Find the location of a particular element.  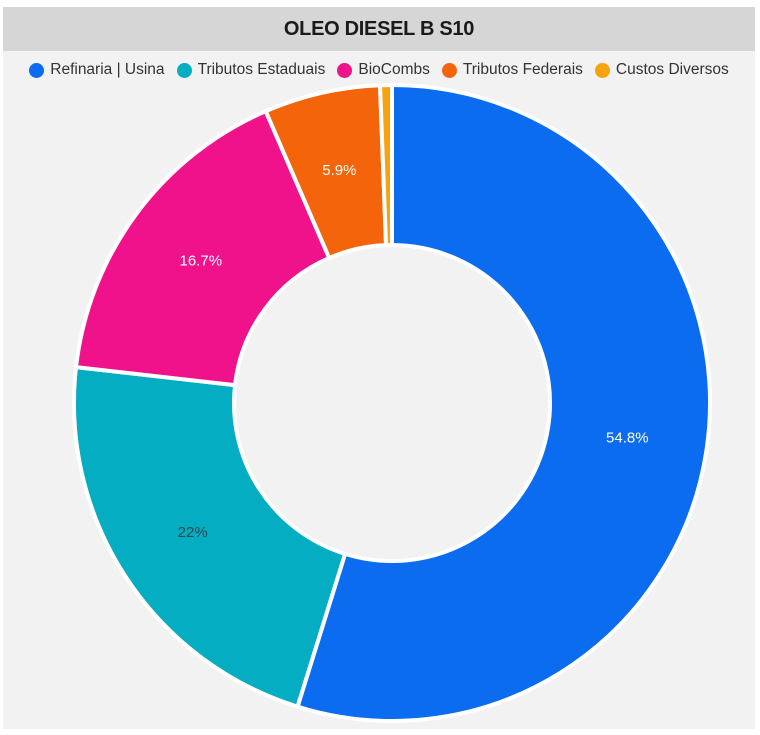

legend-swatch-tributos-federais is located at coordinates (449, 70).